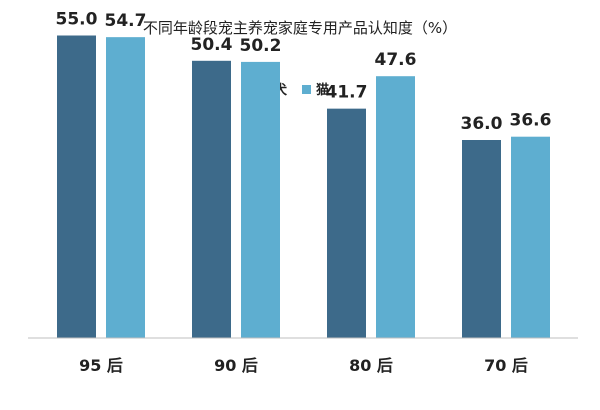 This screenshot has height=410, width=600. What do you see at coordinates (347, 93) in the screenshot?
I see `value-label-dog-3: 41.7` at bounding box center [347, 93].